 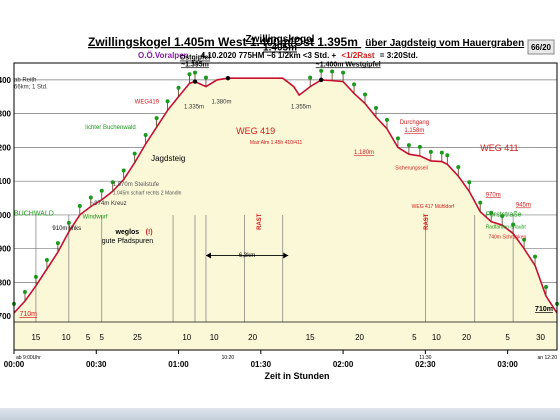 What do you see at coordinates (136, 185) in the screenshot?
I see `annotation: 1.070m Steilstufe` at bounding box center [136, 185].